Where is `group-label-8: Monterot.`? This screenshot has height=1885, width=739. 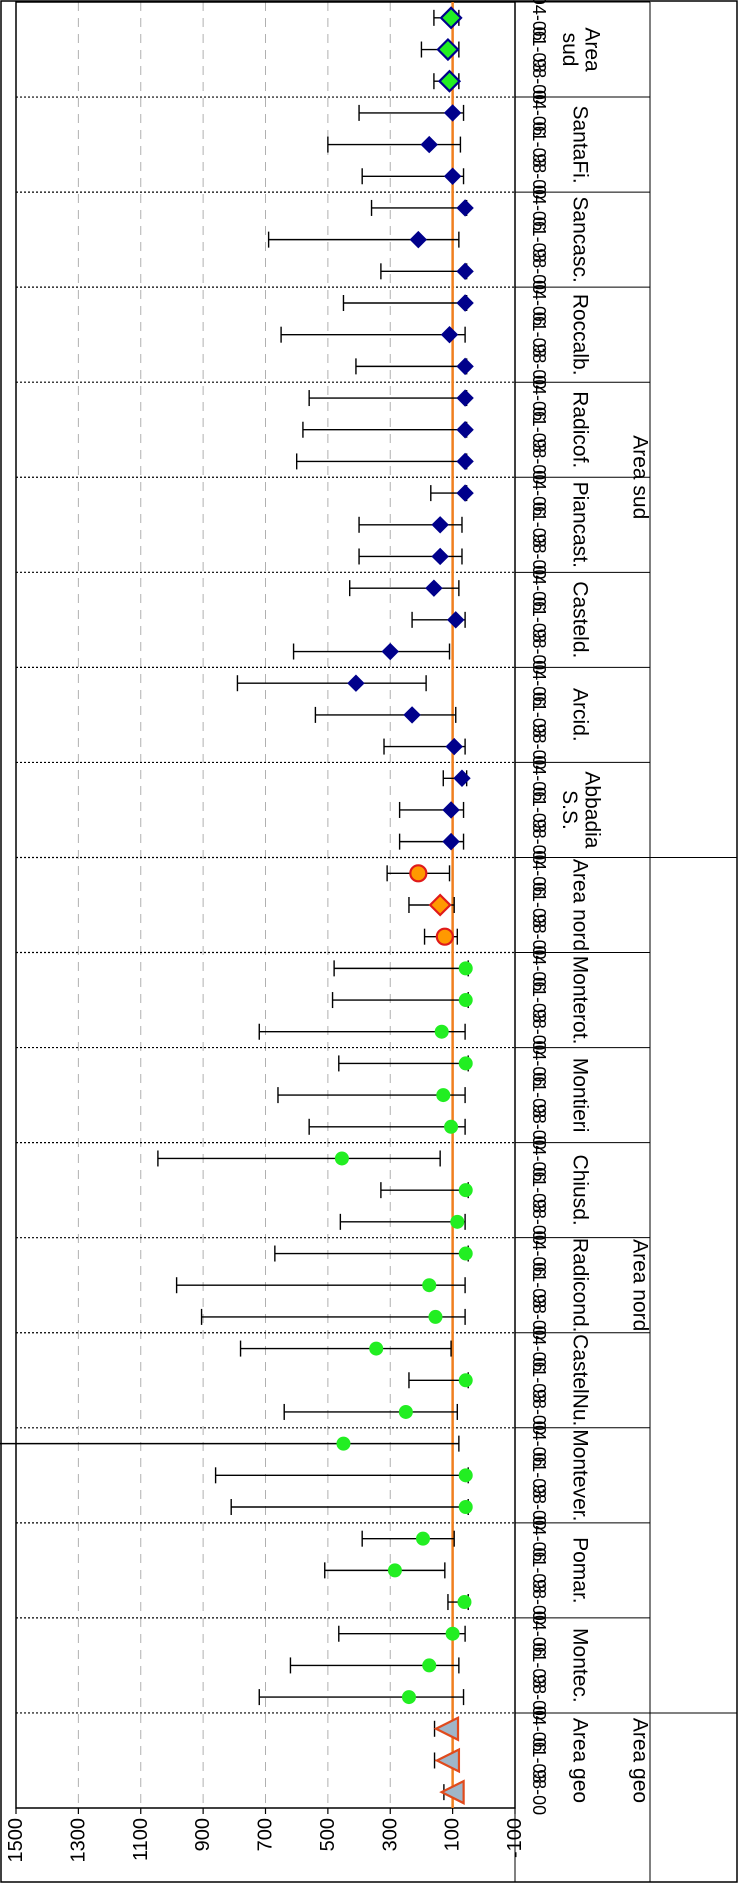
group-label-8: Monterot. is located at coordinates (580, 1000).